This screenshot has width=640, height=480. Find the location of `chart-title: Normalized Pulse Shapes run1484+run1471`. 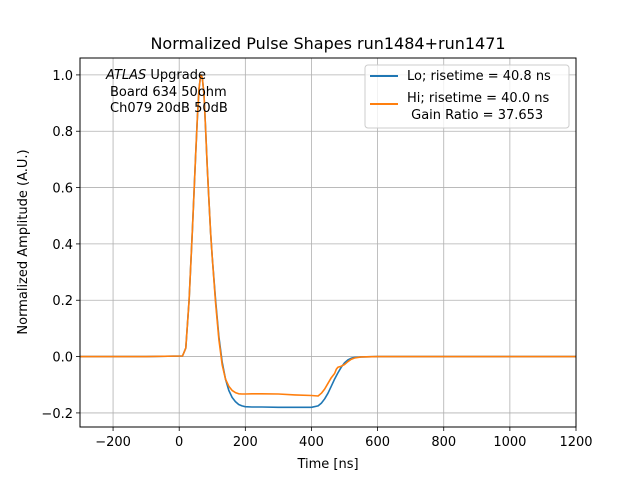

chart-title: Normalized Pulse Shapes run1484+run1471 is located at coordinates (327, 43).